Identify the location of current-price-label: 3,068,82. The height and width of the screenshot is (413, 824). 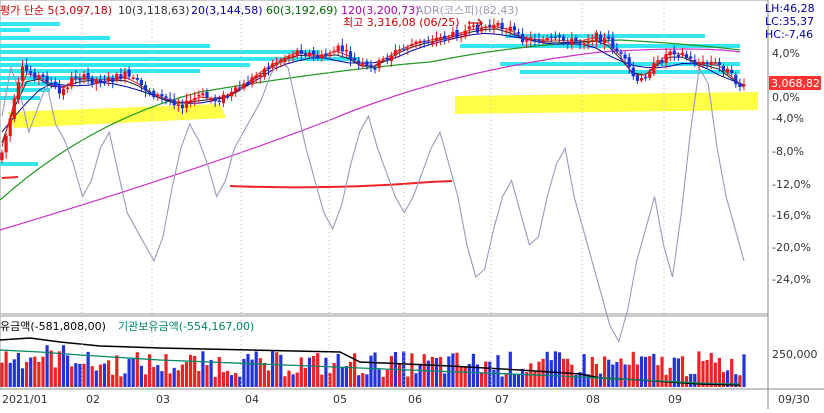
(795, 83).